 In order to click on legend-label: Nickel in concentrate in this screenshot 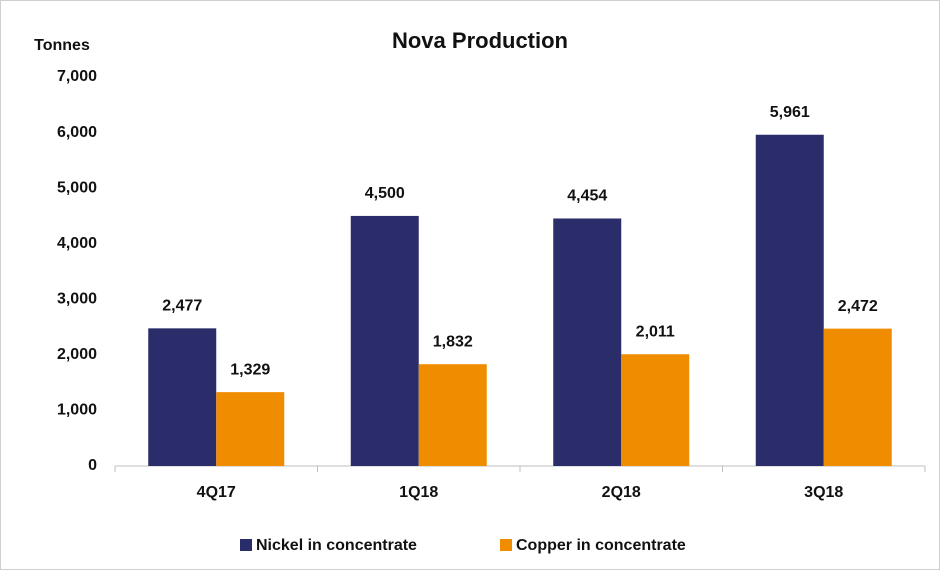, I will do `click(336, 545)`.